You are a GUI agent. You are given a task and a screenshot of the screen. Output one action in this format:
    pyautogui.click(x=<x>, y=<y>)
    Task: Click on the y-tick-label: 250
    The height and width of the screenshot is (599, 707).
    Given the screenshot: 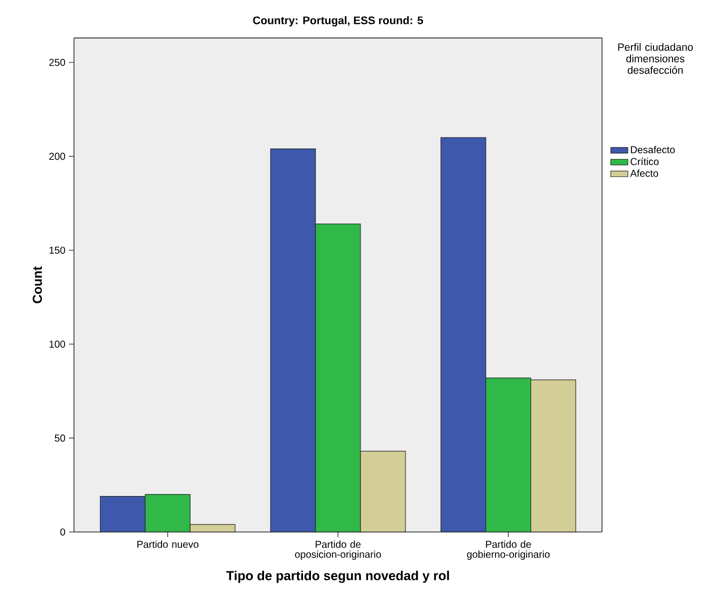 What is the action you would take?
    pyautogui.click(x=57, y=62)
    